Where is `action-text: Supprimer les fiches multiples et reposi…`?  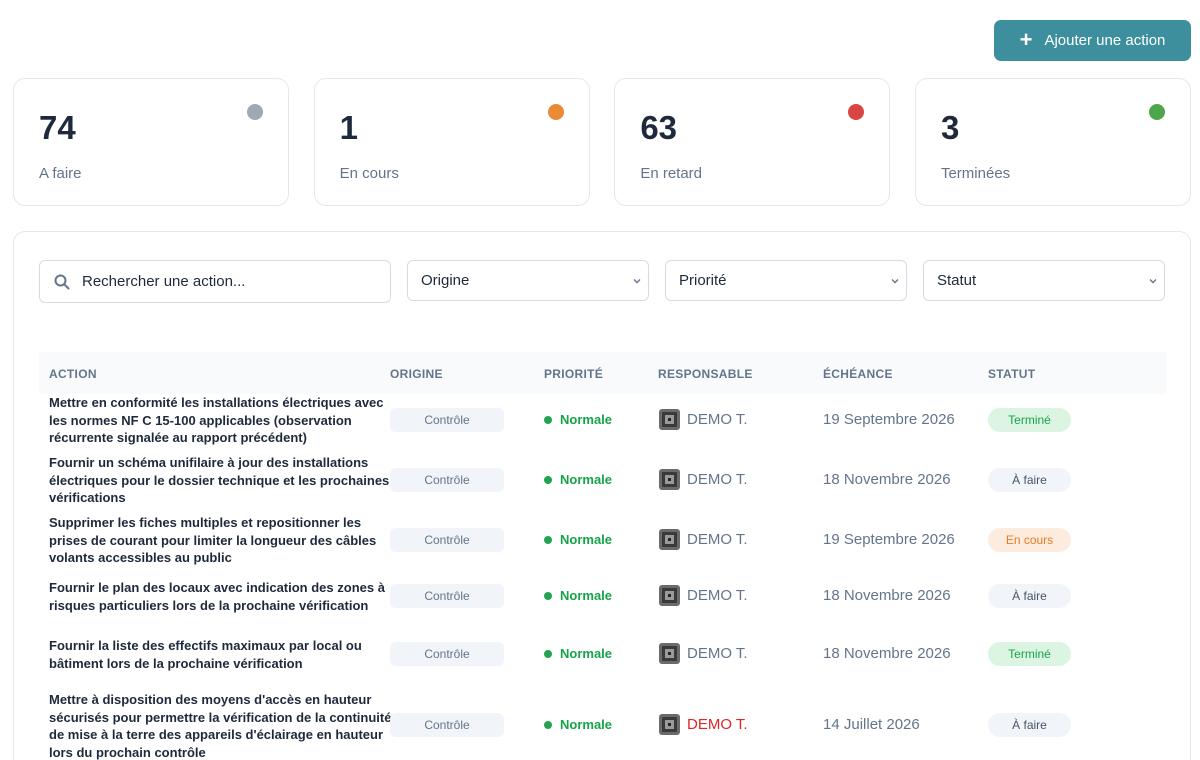
action-text: Supprimer les fiches multiples et reposi… is located at coordinates (213, 540).